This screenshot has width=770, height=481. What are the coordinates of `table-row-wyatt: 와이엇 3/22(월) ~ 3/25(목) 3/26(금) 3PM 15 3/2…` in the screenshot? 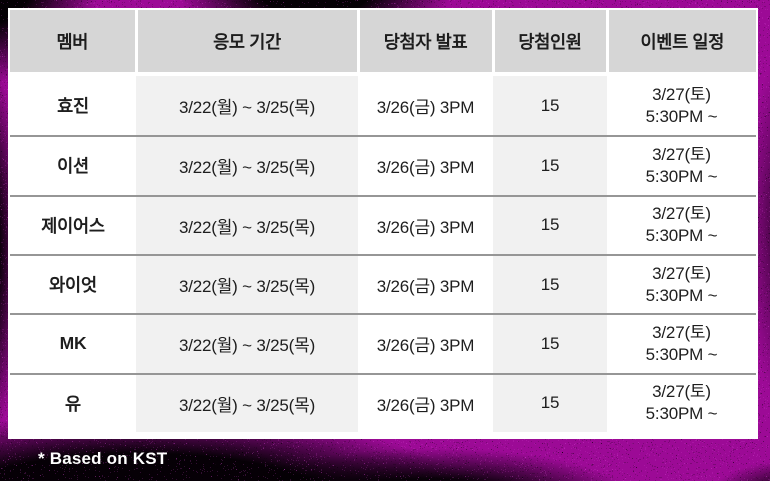 It's located at (383, 283).